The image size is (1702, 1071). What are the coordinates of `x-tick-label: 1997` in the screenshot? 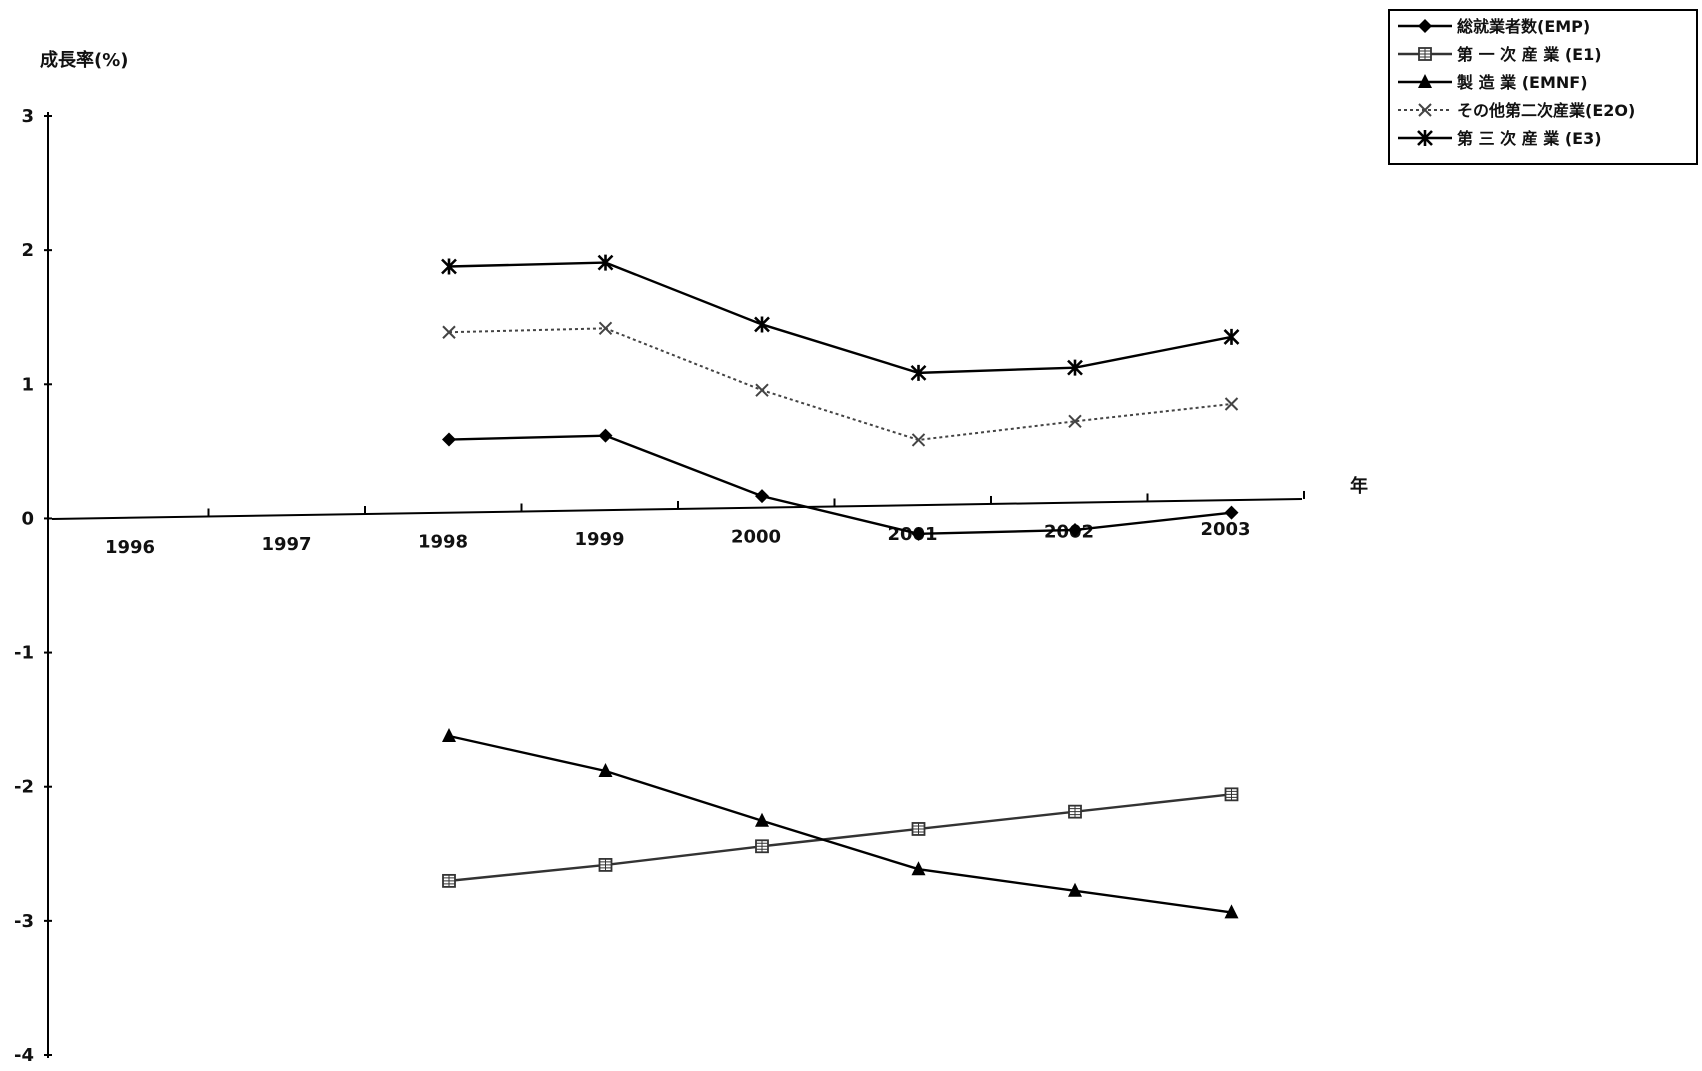 It's located at (286, 544).